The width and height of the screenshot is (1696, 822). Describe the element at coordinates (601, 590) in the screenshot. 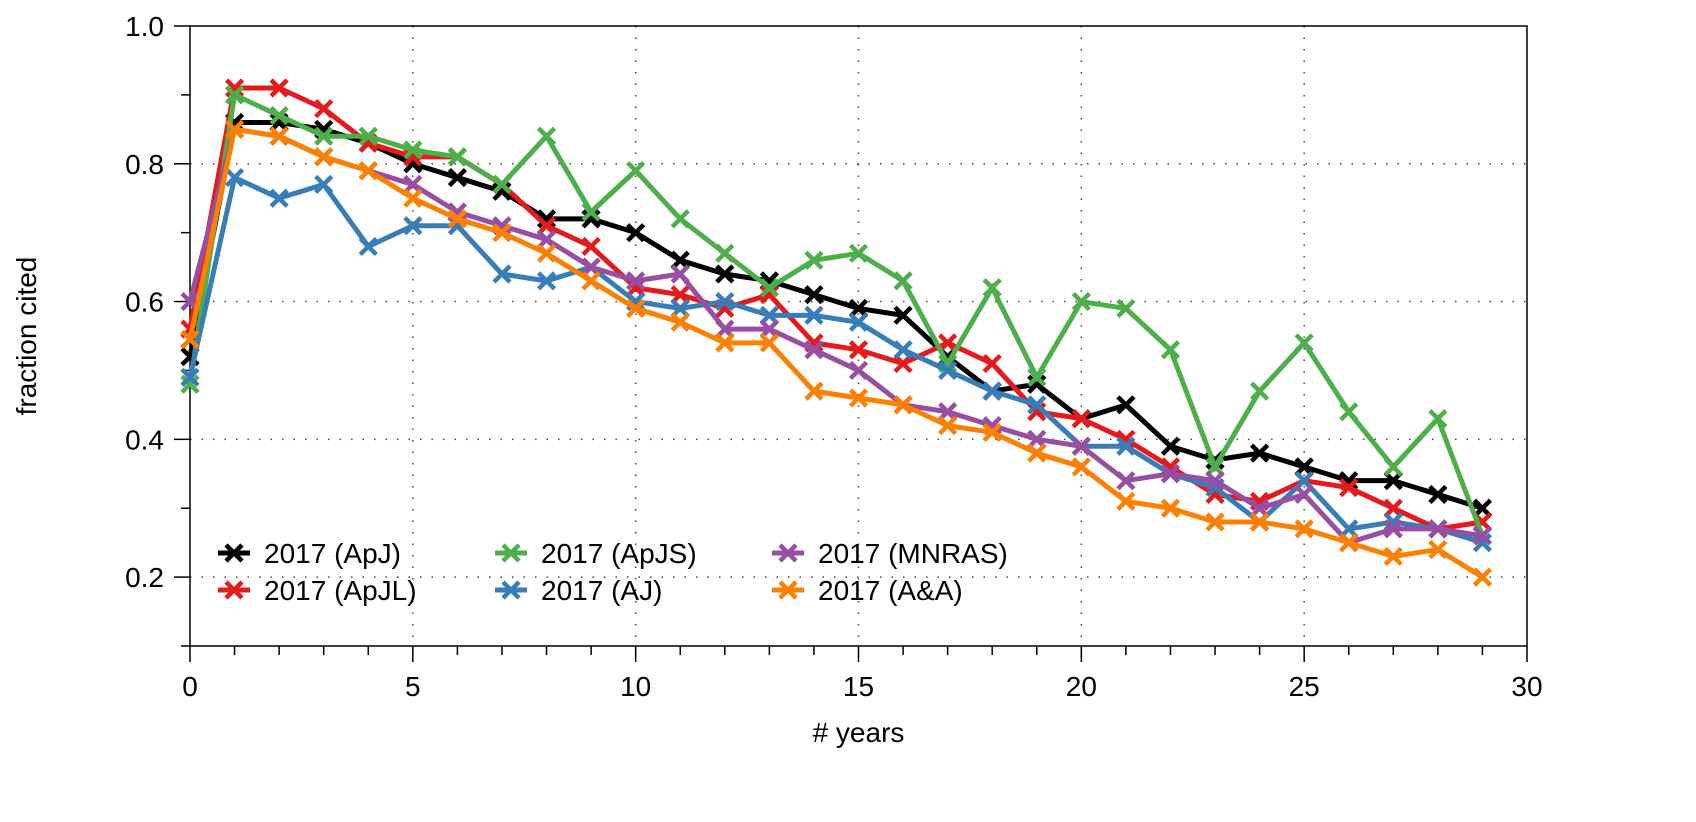

I see `legend-label: 2017 (AJ)` at that location.